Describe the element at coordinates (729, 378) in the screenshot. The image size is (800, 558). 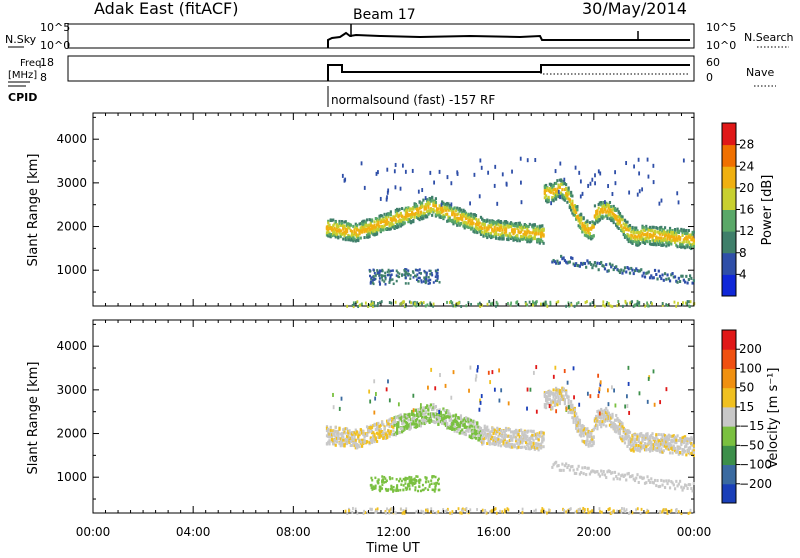
I see `colorbar-segment` at that location.